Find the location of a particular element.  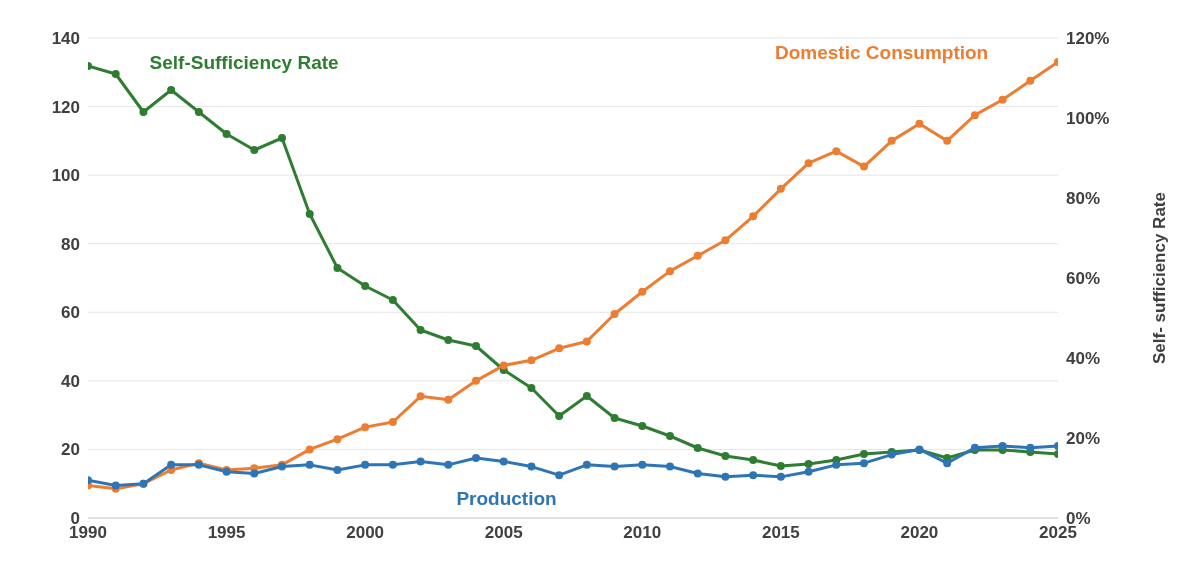

y2-tick-label: 40% is located at coordinates (1083, 359).